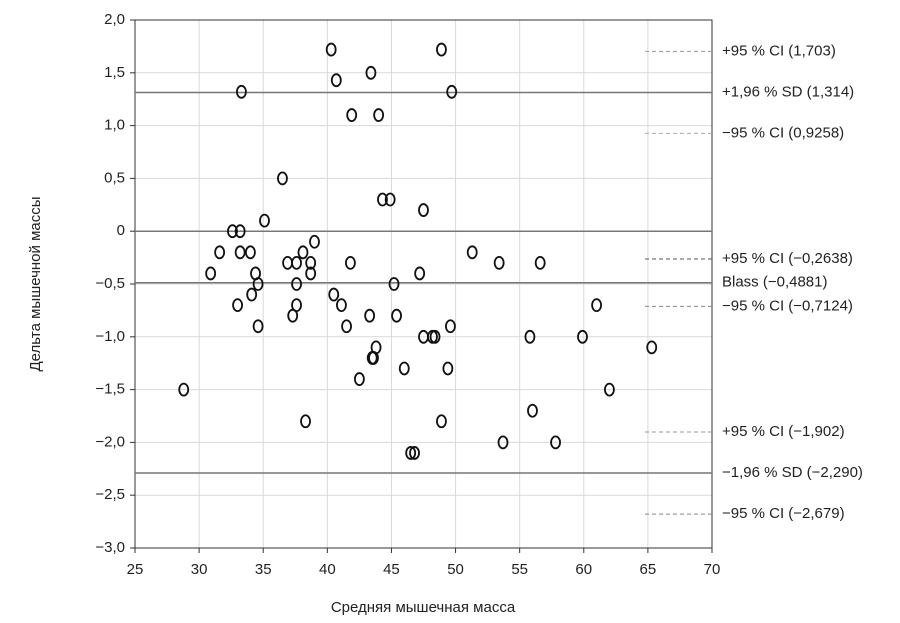 Image resolution: width=900 pixels, height=623 pixels. I want to click on reference-label: +95 % CI (1,703), so click(779, 50).